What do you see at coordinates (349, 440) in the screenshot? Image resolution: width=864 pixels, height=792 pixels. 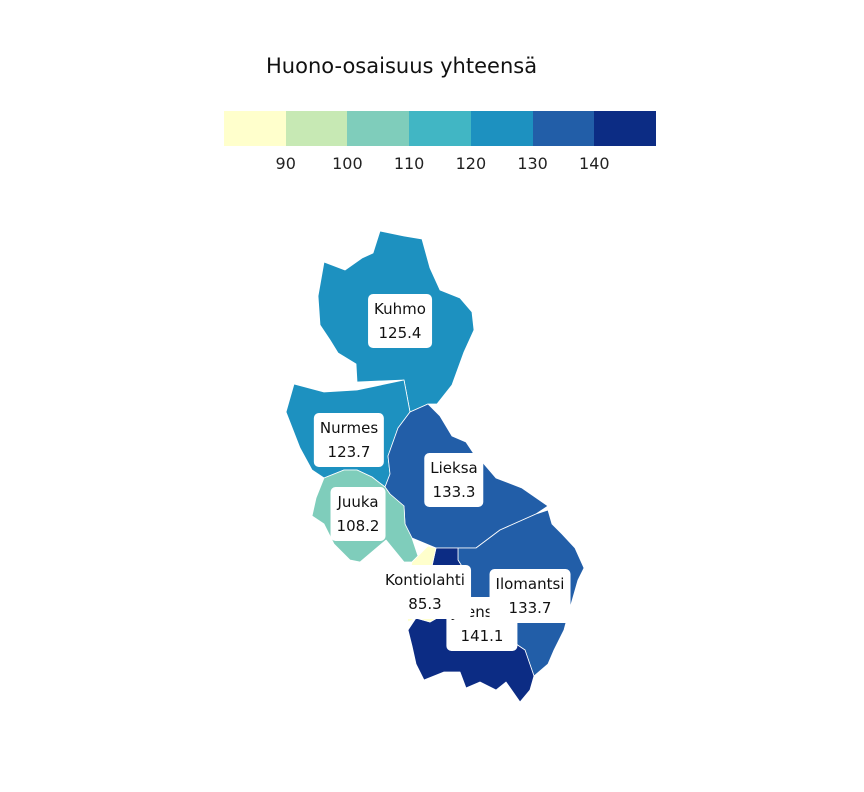 I see `label-nurmes: Nurmes 123.7` at bounding box center [349, 440].